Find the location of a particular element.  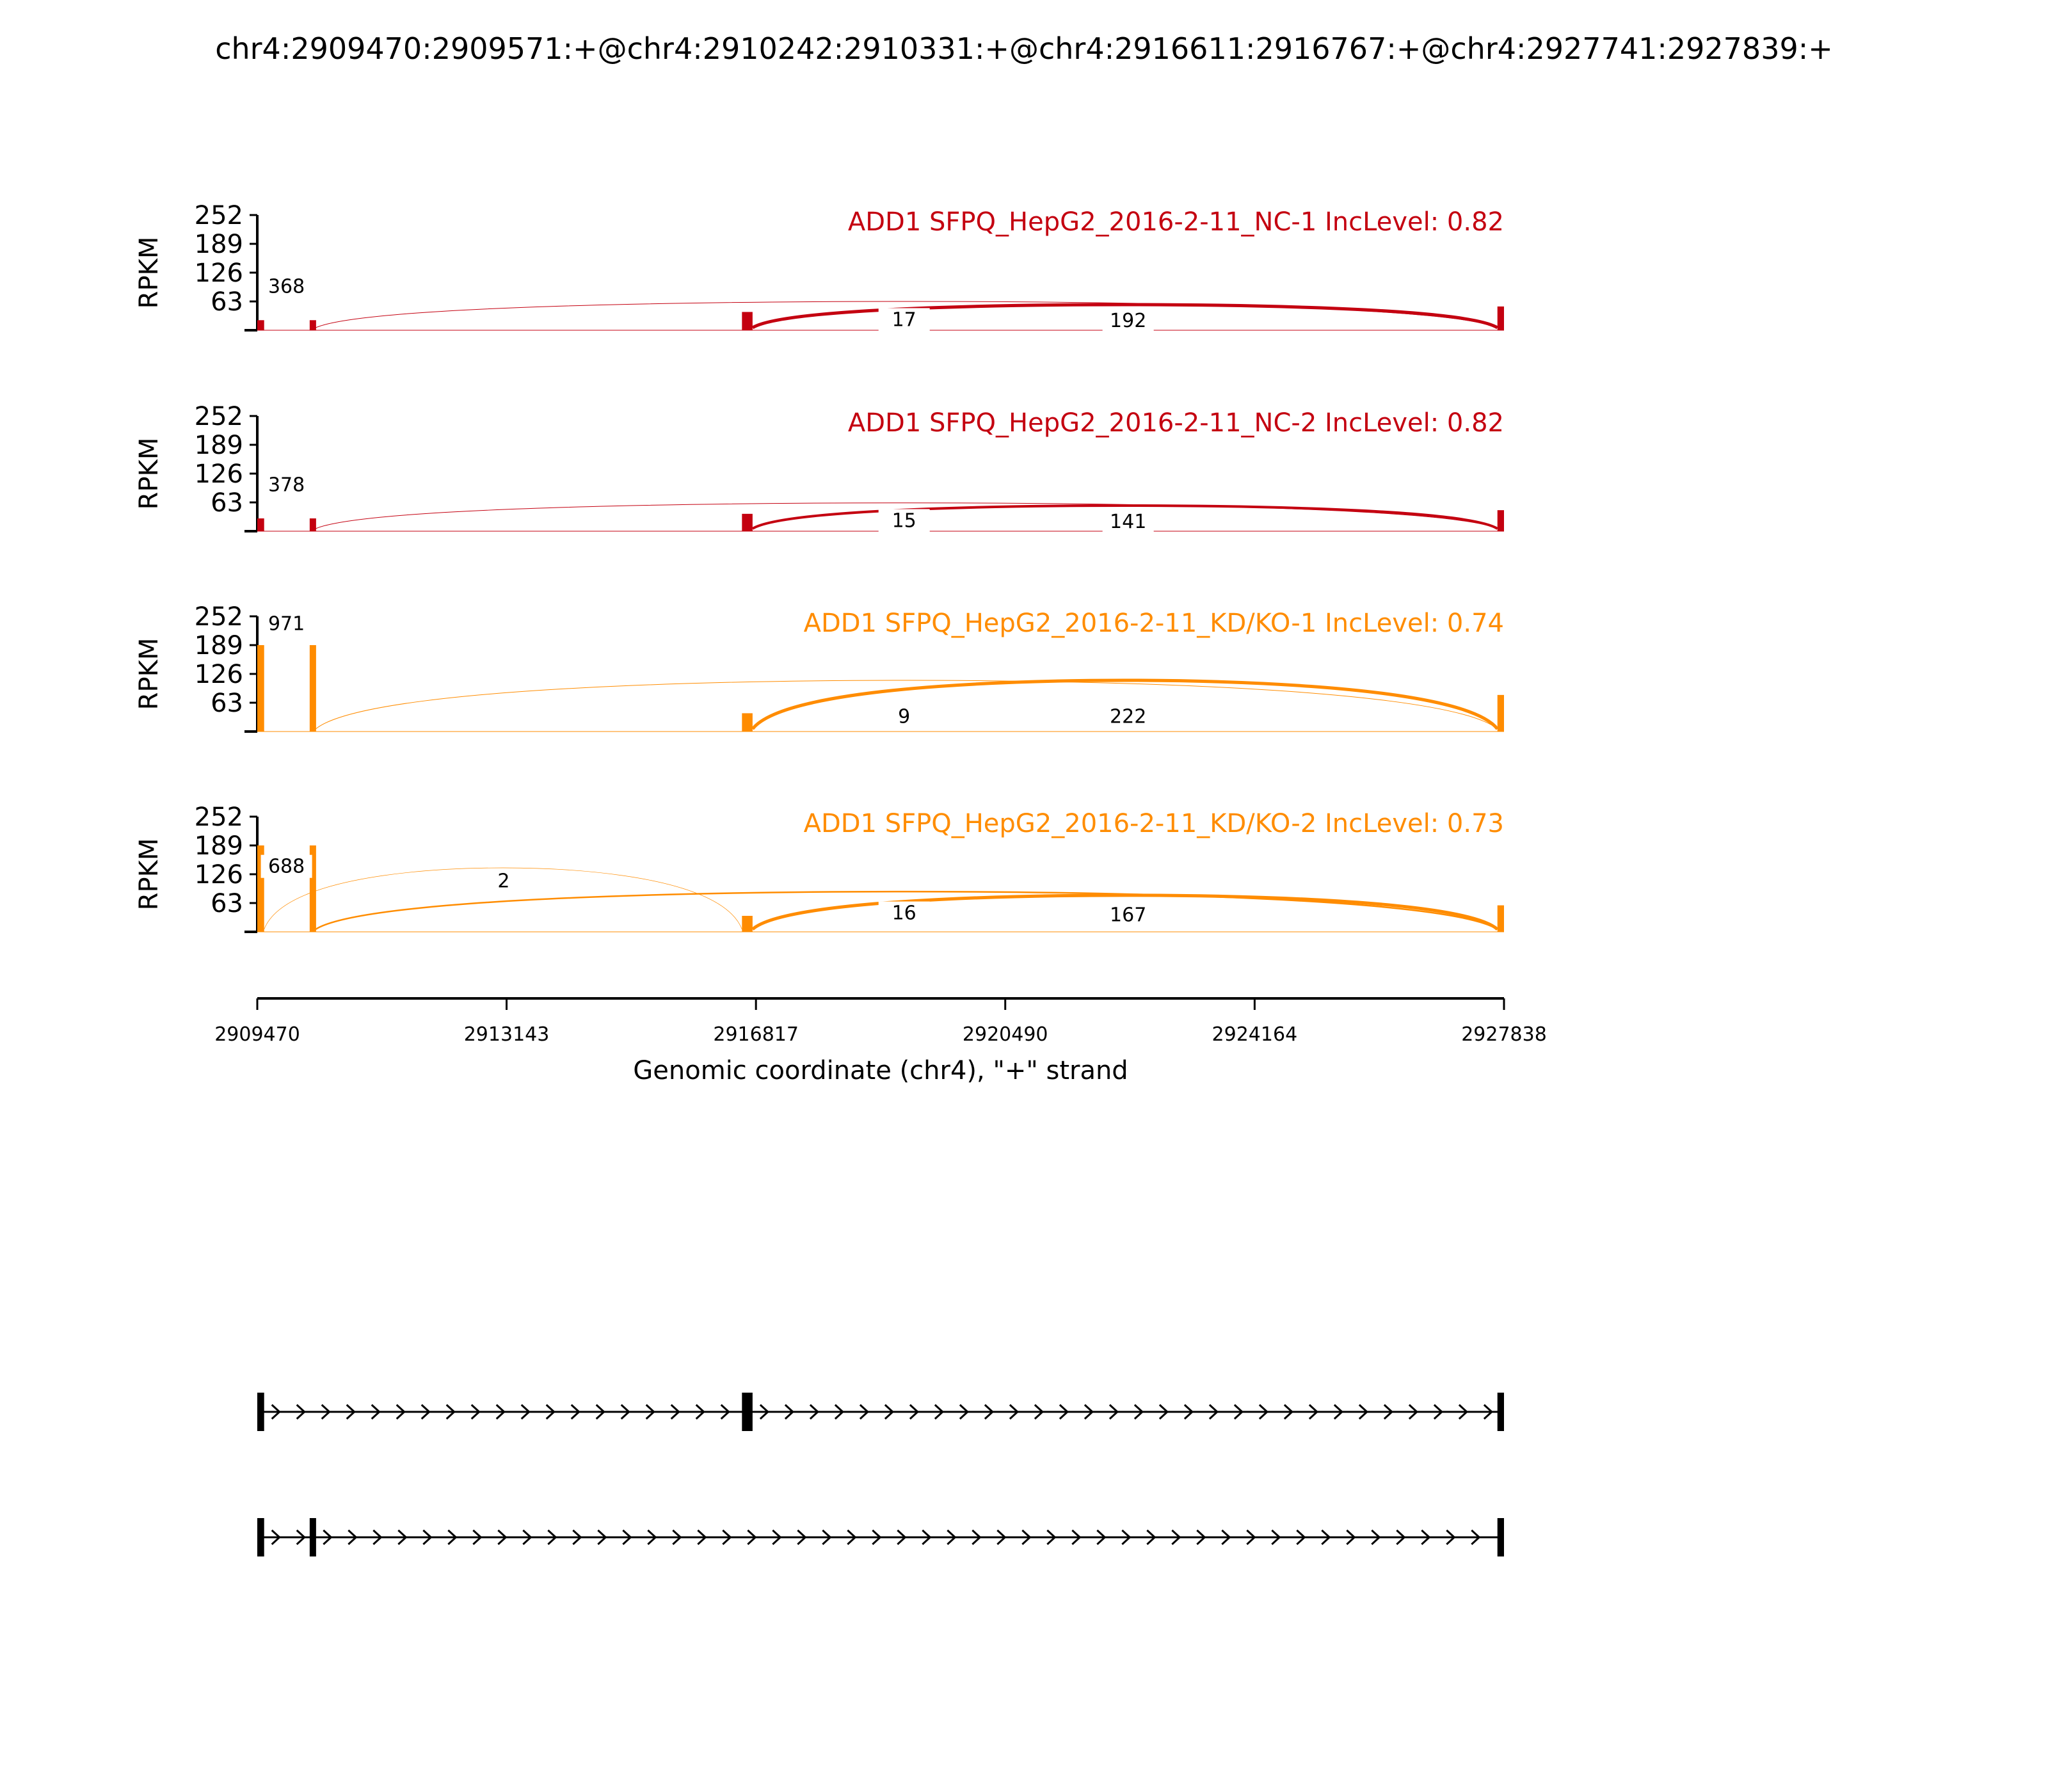

isoform-track is located at coordinates (880, 1474).